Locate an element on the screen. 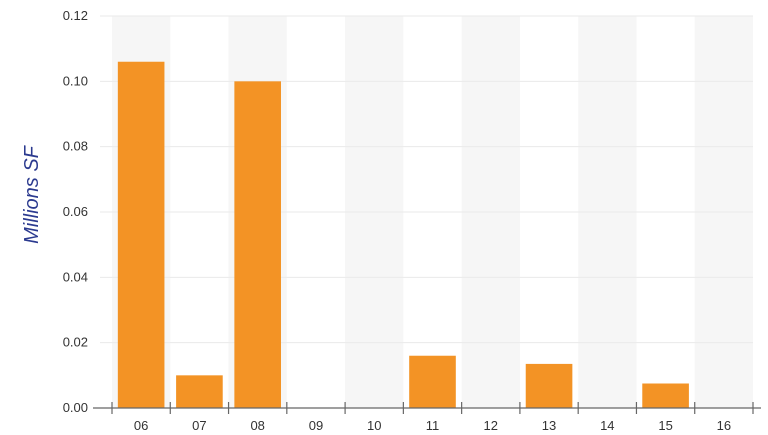 The image size is (768, 435). x-tick-label-12: 12 is located at coordinates (491, 425).